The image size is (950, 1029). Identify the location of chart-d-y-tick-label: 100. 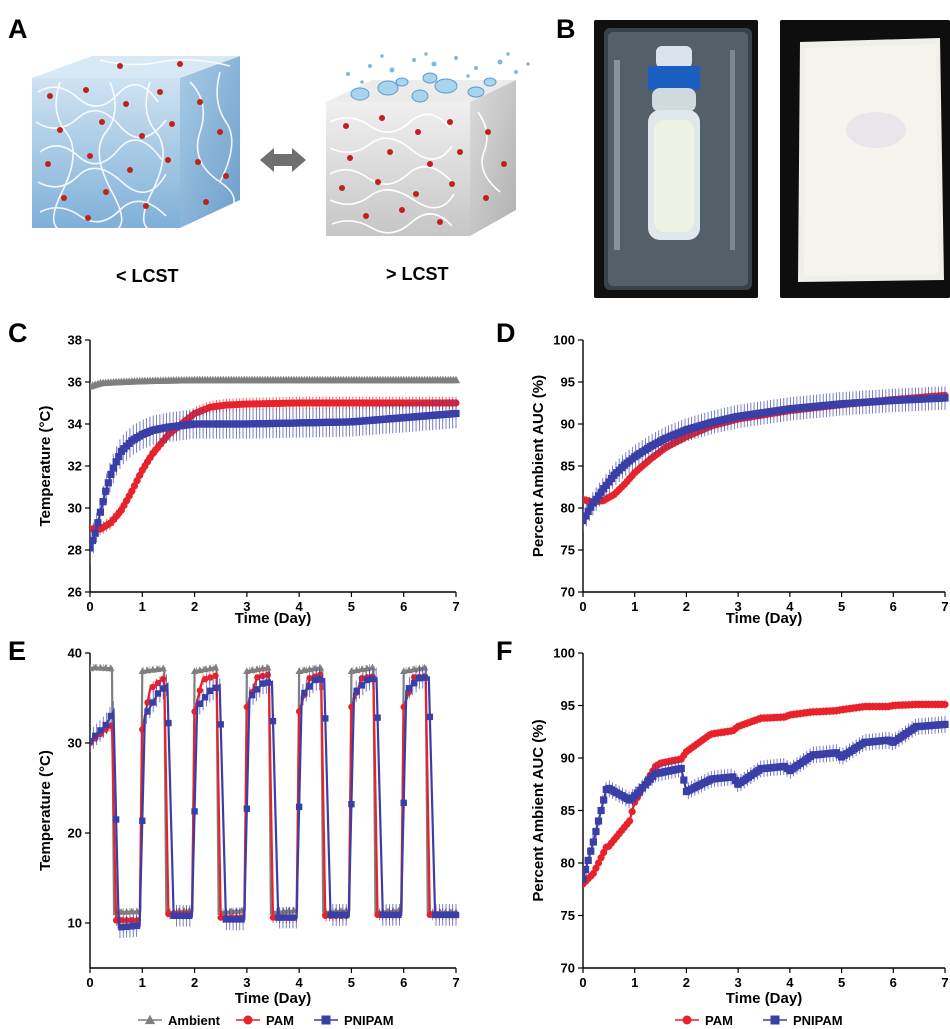
(564, 340).